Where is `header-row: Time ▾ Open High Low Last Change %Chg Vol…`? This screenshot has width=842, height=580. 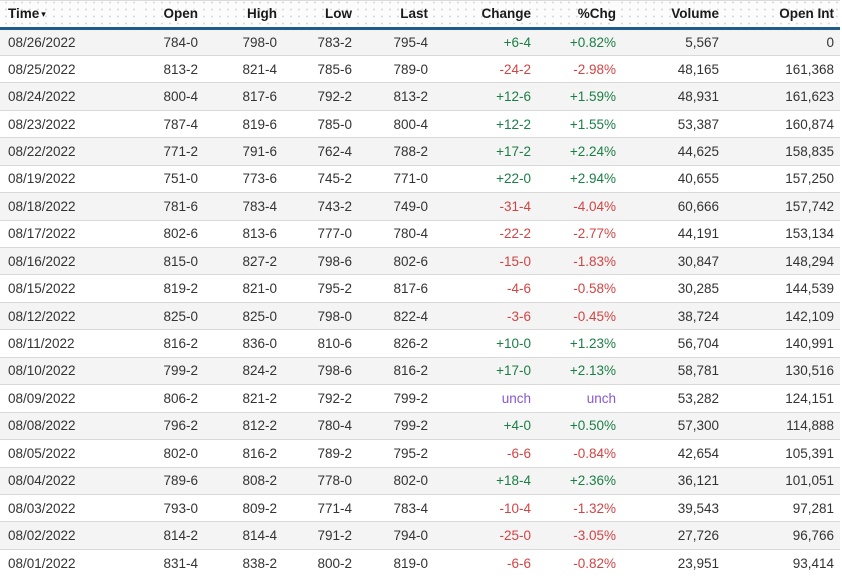
header-row: Time ▾ Open High Low Last Change %Chg Vol… is located at coordinates (420, 15).